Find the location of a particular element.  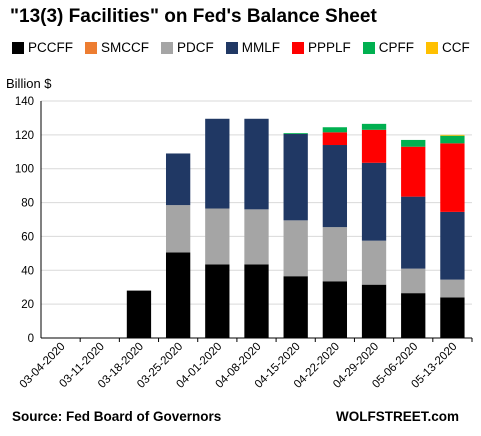

legend-swatch-mmlf is located at coordinates (231, 47).